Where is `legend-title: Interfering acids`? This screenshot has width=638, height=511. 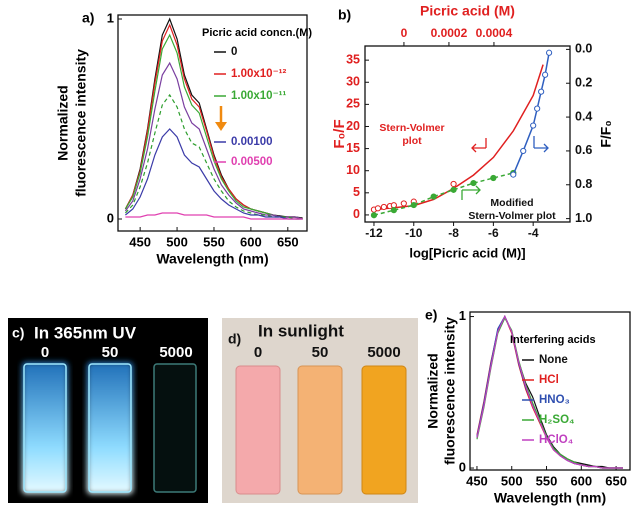 legend-title: Interfering acids is located at coordinates (553, 340).